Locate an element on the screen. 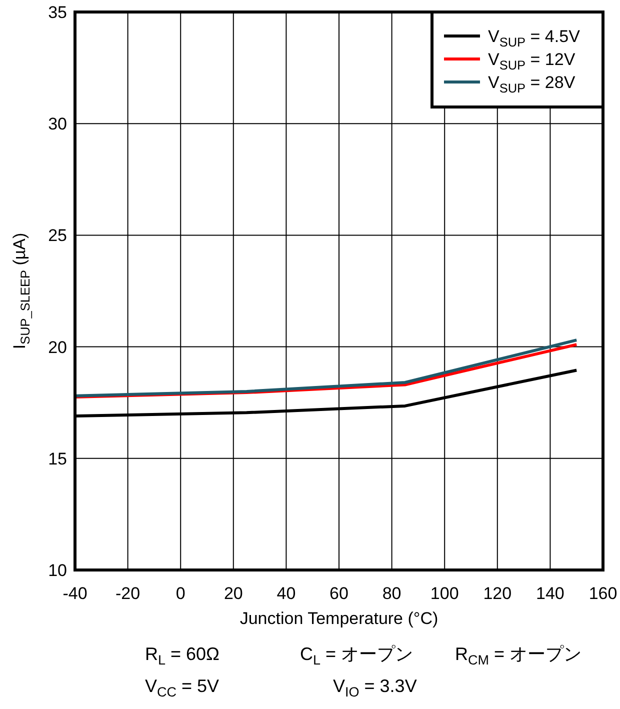 The image size is (620, 709). text: V$_{CC}$ = 5V is located at coordinates (182, 688).